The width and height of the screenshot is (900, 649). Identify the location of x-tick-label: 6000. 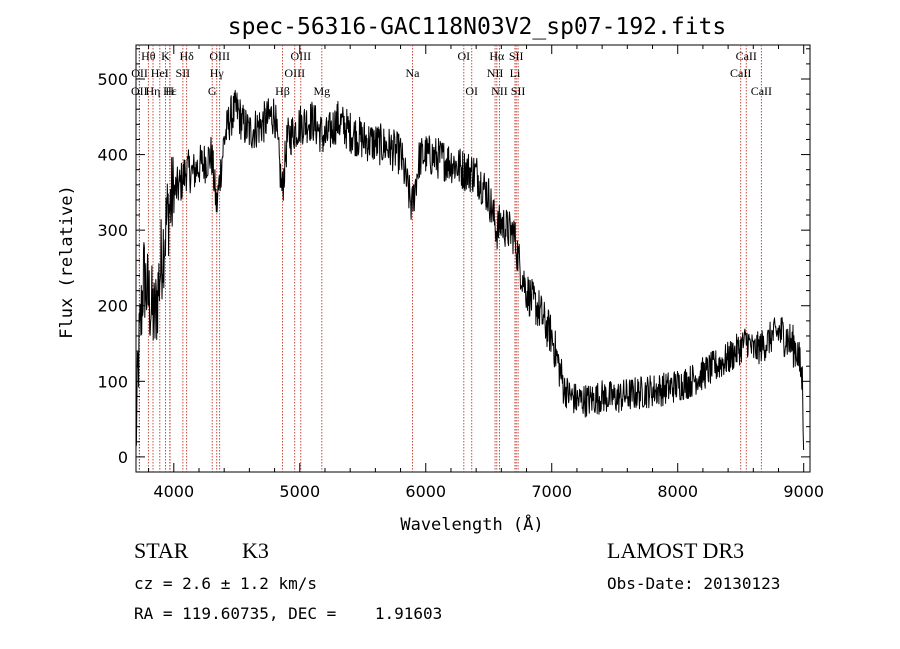
(425, 491).